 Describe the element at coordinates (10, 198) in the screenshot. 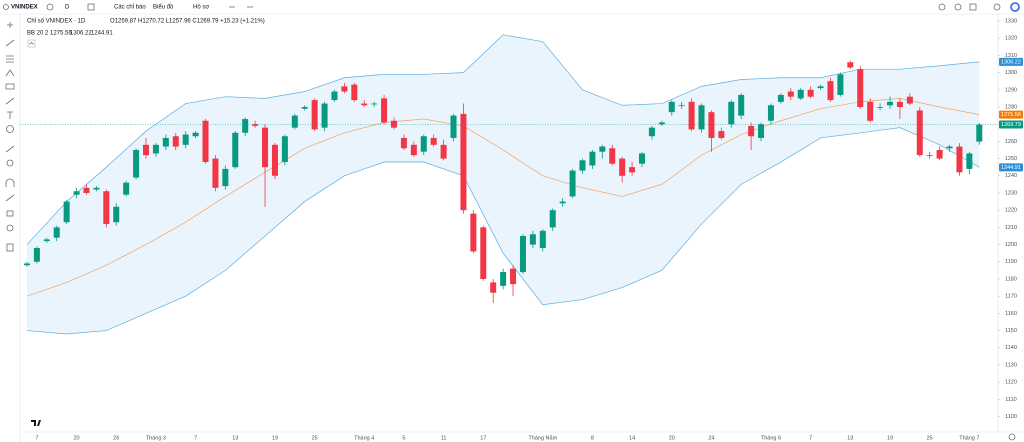

I see `draw-mode-tool` at that location.